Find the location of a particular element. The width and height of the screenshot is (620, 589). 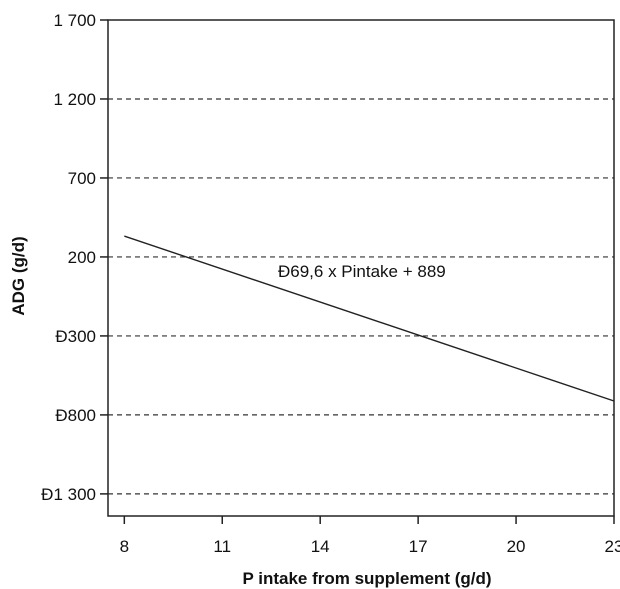

x-tick-label: 23 is located at coordinates (612, 546).